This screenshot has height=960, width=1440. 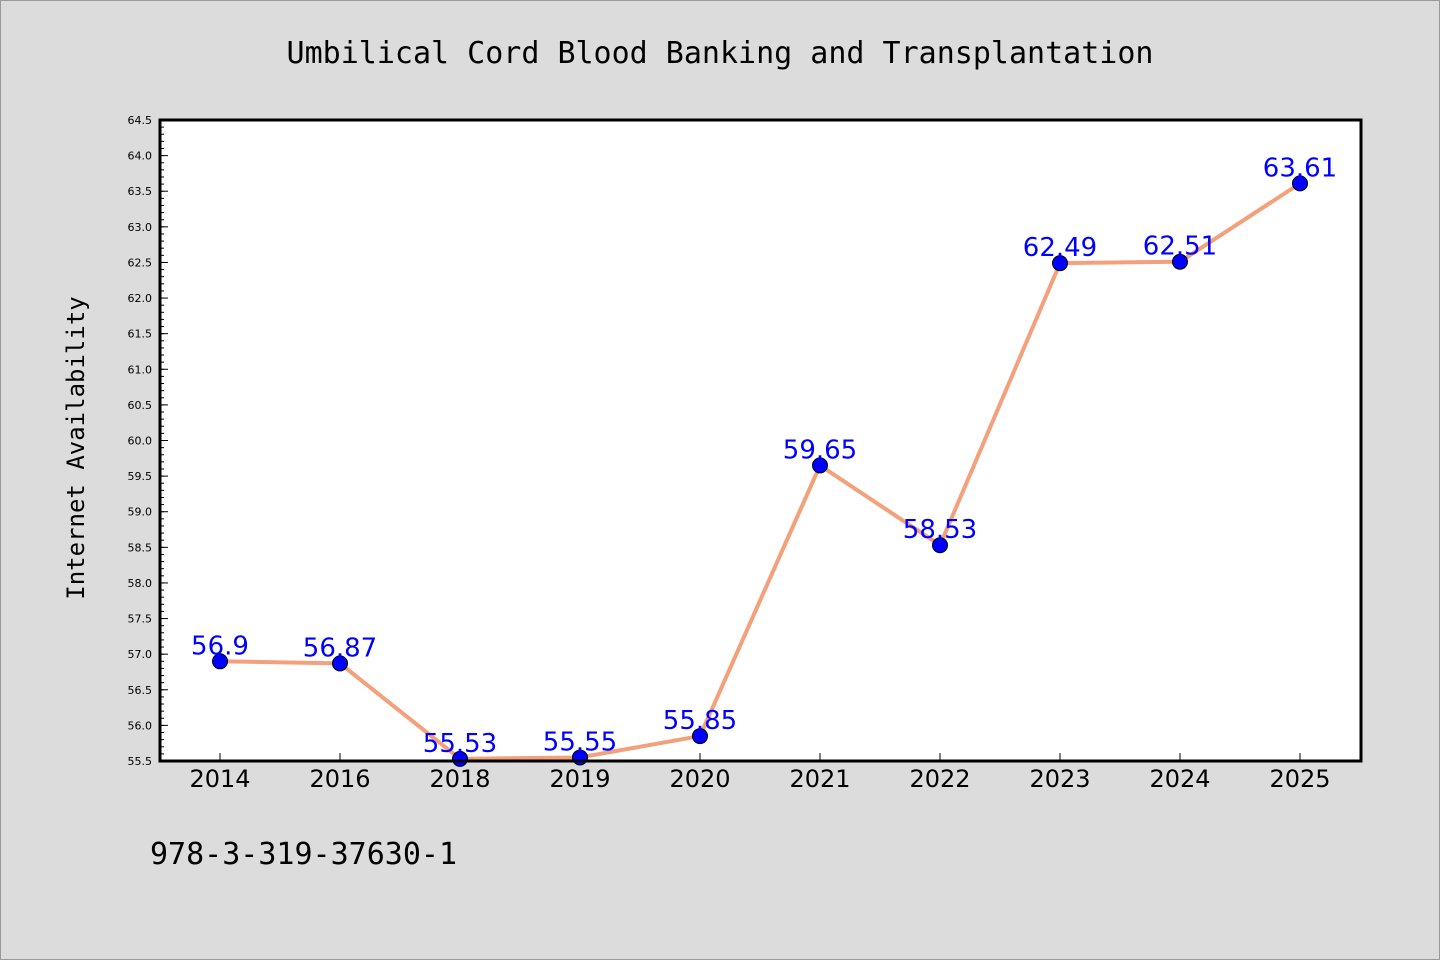 I want to click on data-label: 56.87, so click(x=340, y=648).